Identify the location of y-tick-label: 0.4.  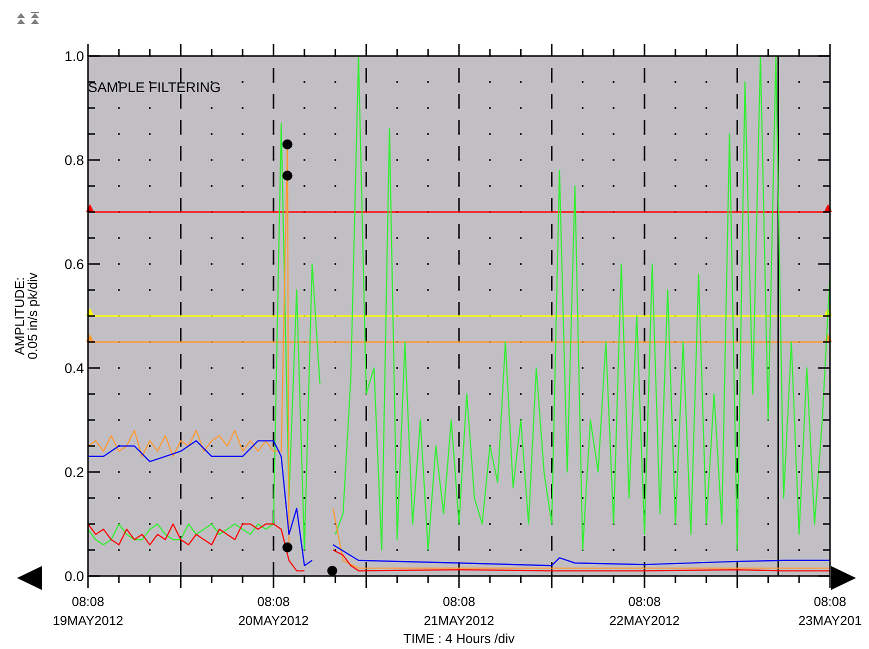
(74, 368).